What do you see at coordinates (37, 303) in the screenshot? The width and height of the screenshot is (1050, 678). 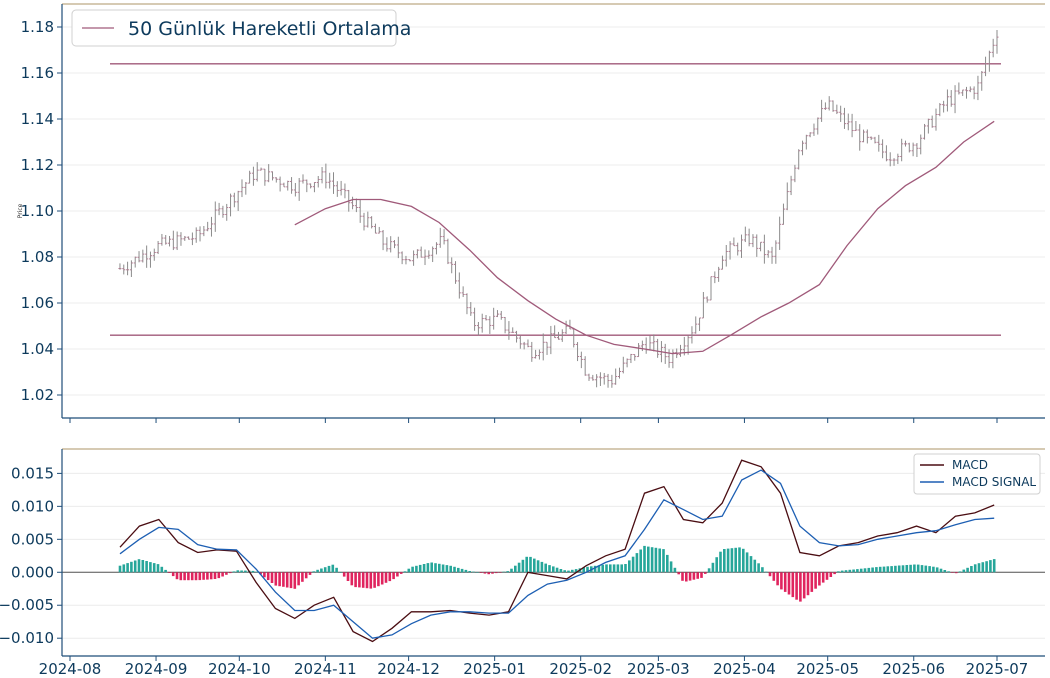 I see `price-ytick-label: 1.06` at bounding box center [37, 303].